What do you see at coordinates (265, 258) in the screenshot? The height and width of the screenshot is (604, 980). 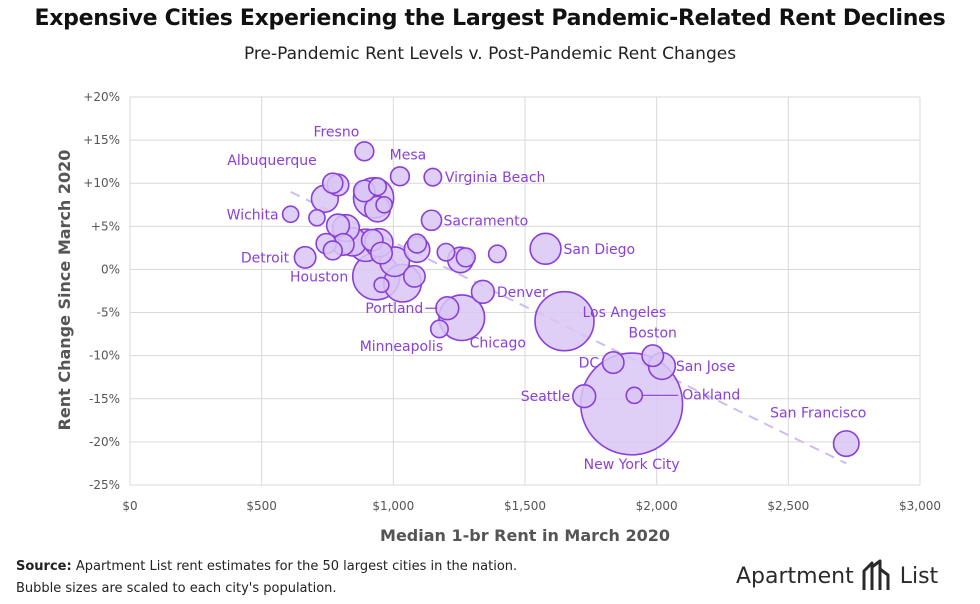 I see `label-detroit: Detroit` at bounding box center [265, 258].